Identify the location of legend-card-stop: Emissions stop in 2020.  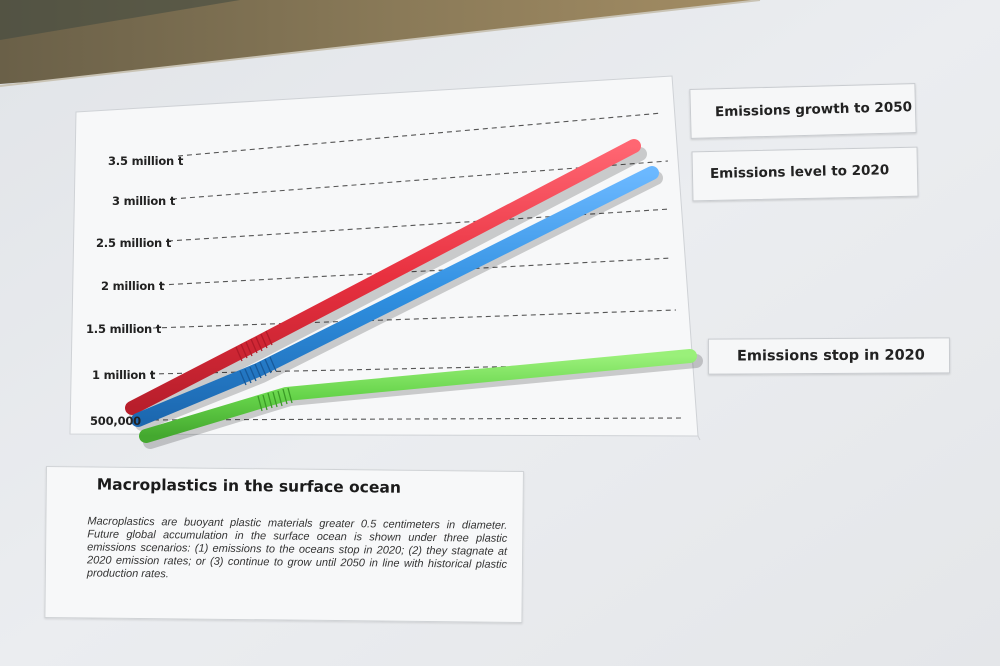
(829, 356).